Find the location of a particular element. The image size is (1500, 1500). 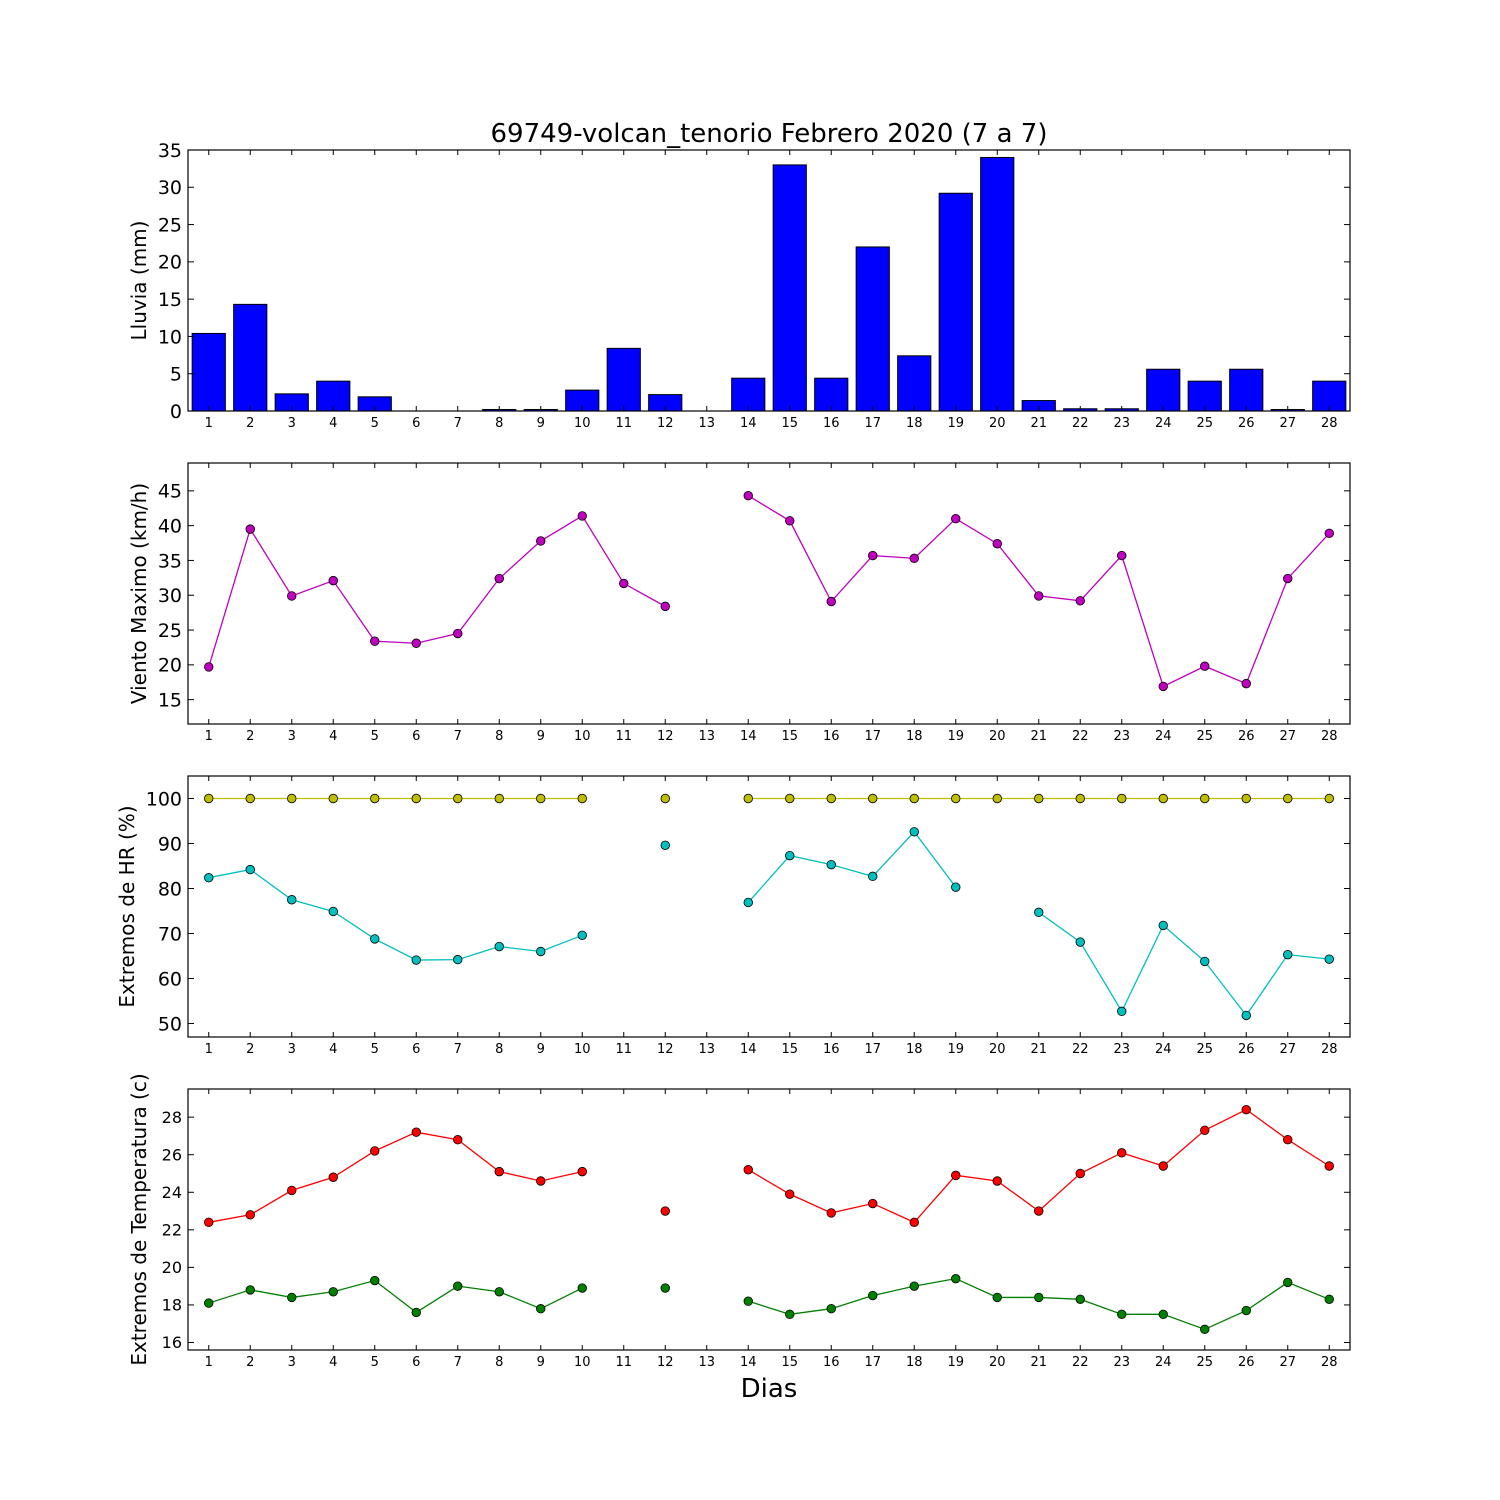

x-tick-label: 15 is located at coordinates (789, 1362).